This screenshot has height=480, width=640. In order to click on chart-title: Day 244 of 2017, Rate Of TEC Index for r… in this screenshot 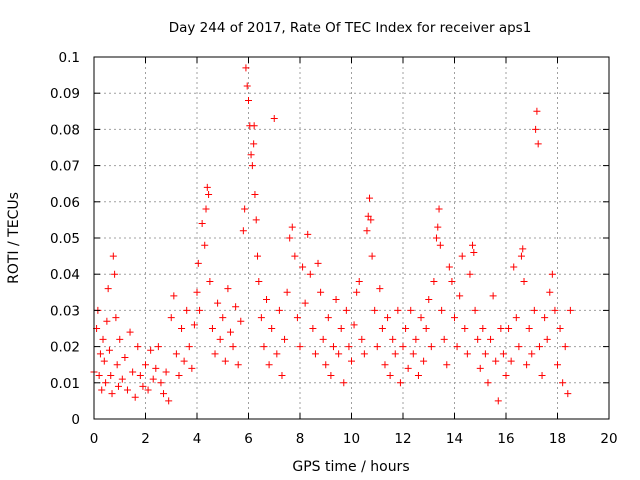, I will do `click(350, 28)`.